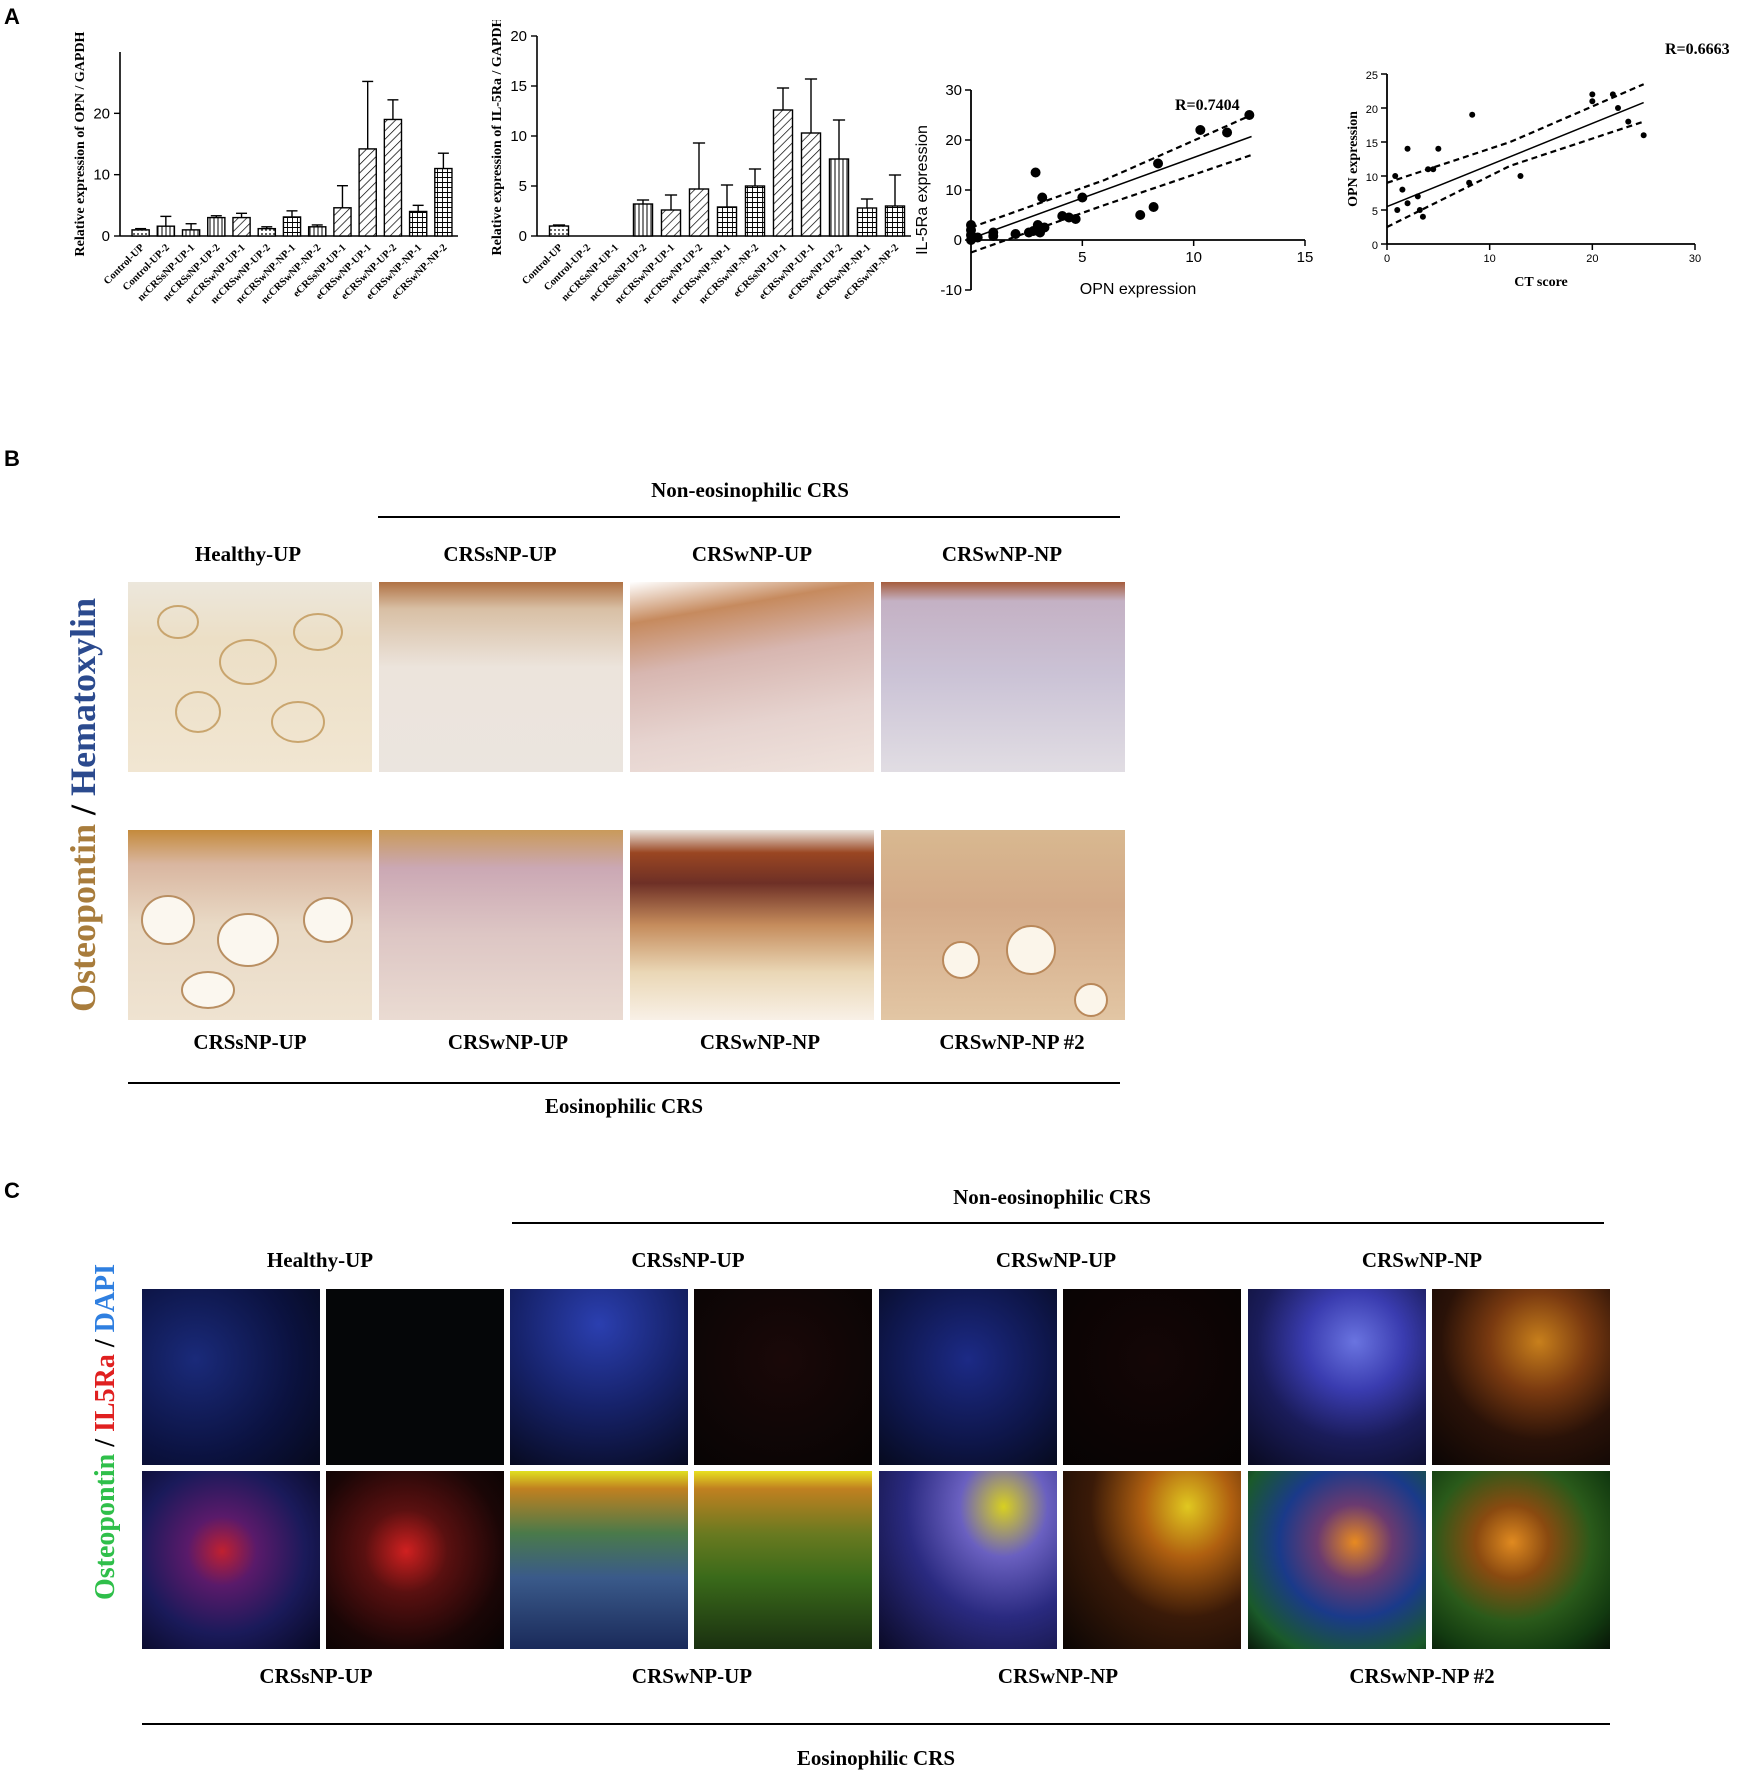 Image resolution: width=1759 pixels, height=1782 pixels. I want to click on if-image-crswnp-np-green-red, so click(1521, 1377).